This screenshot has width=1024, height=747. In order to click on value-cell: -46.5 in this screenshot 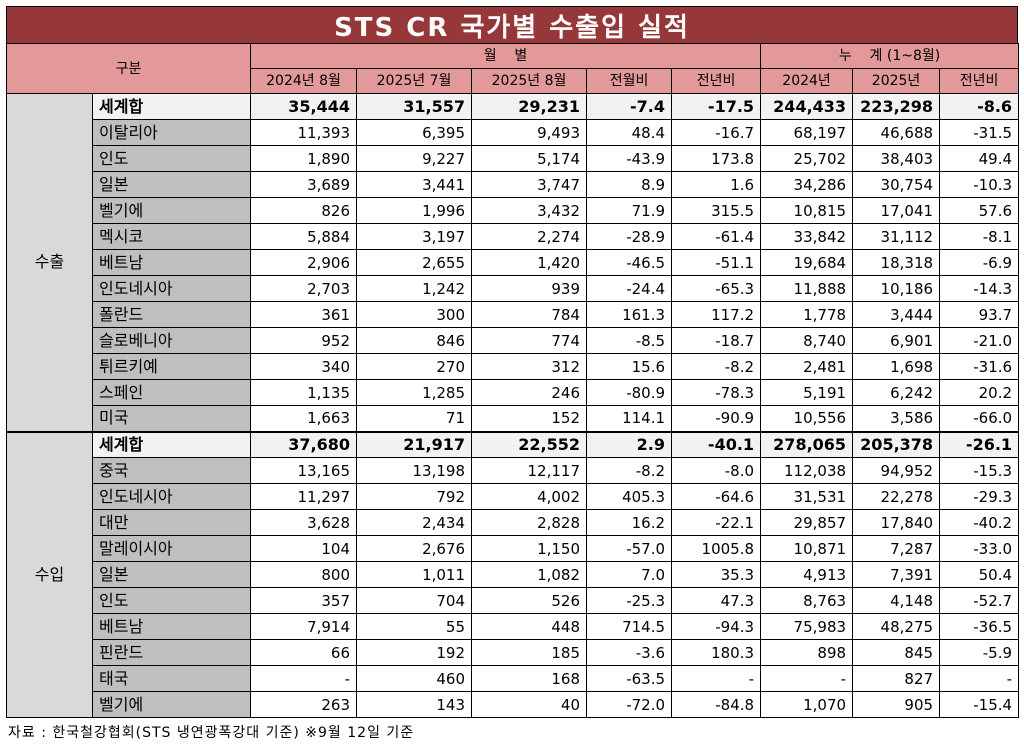, I will do `click(629, 262)`.